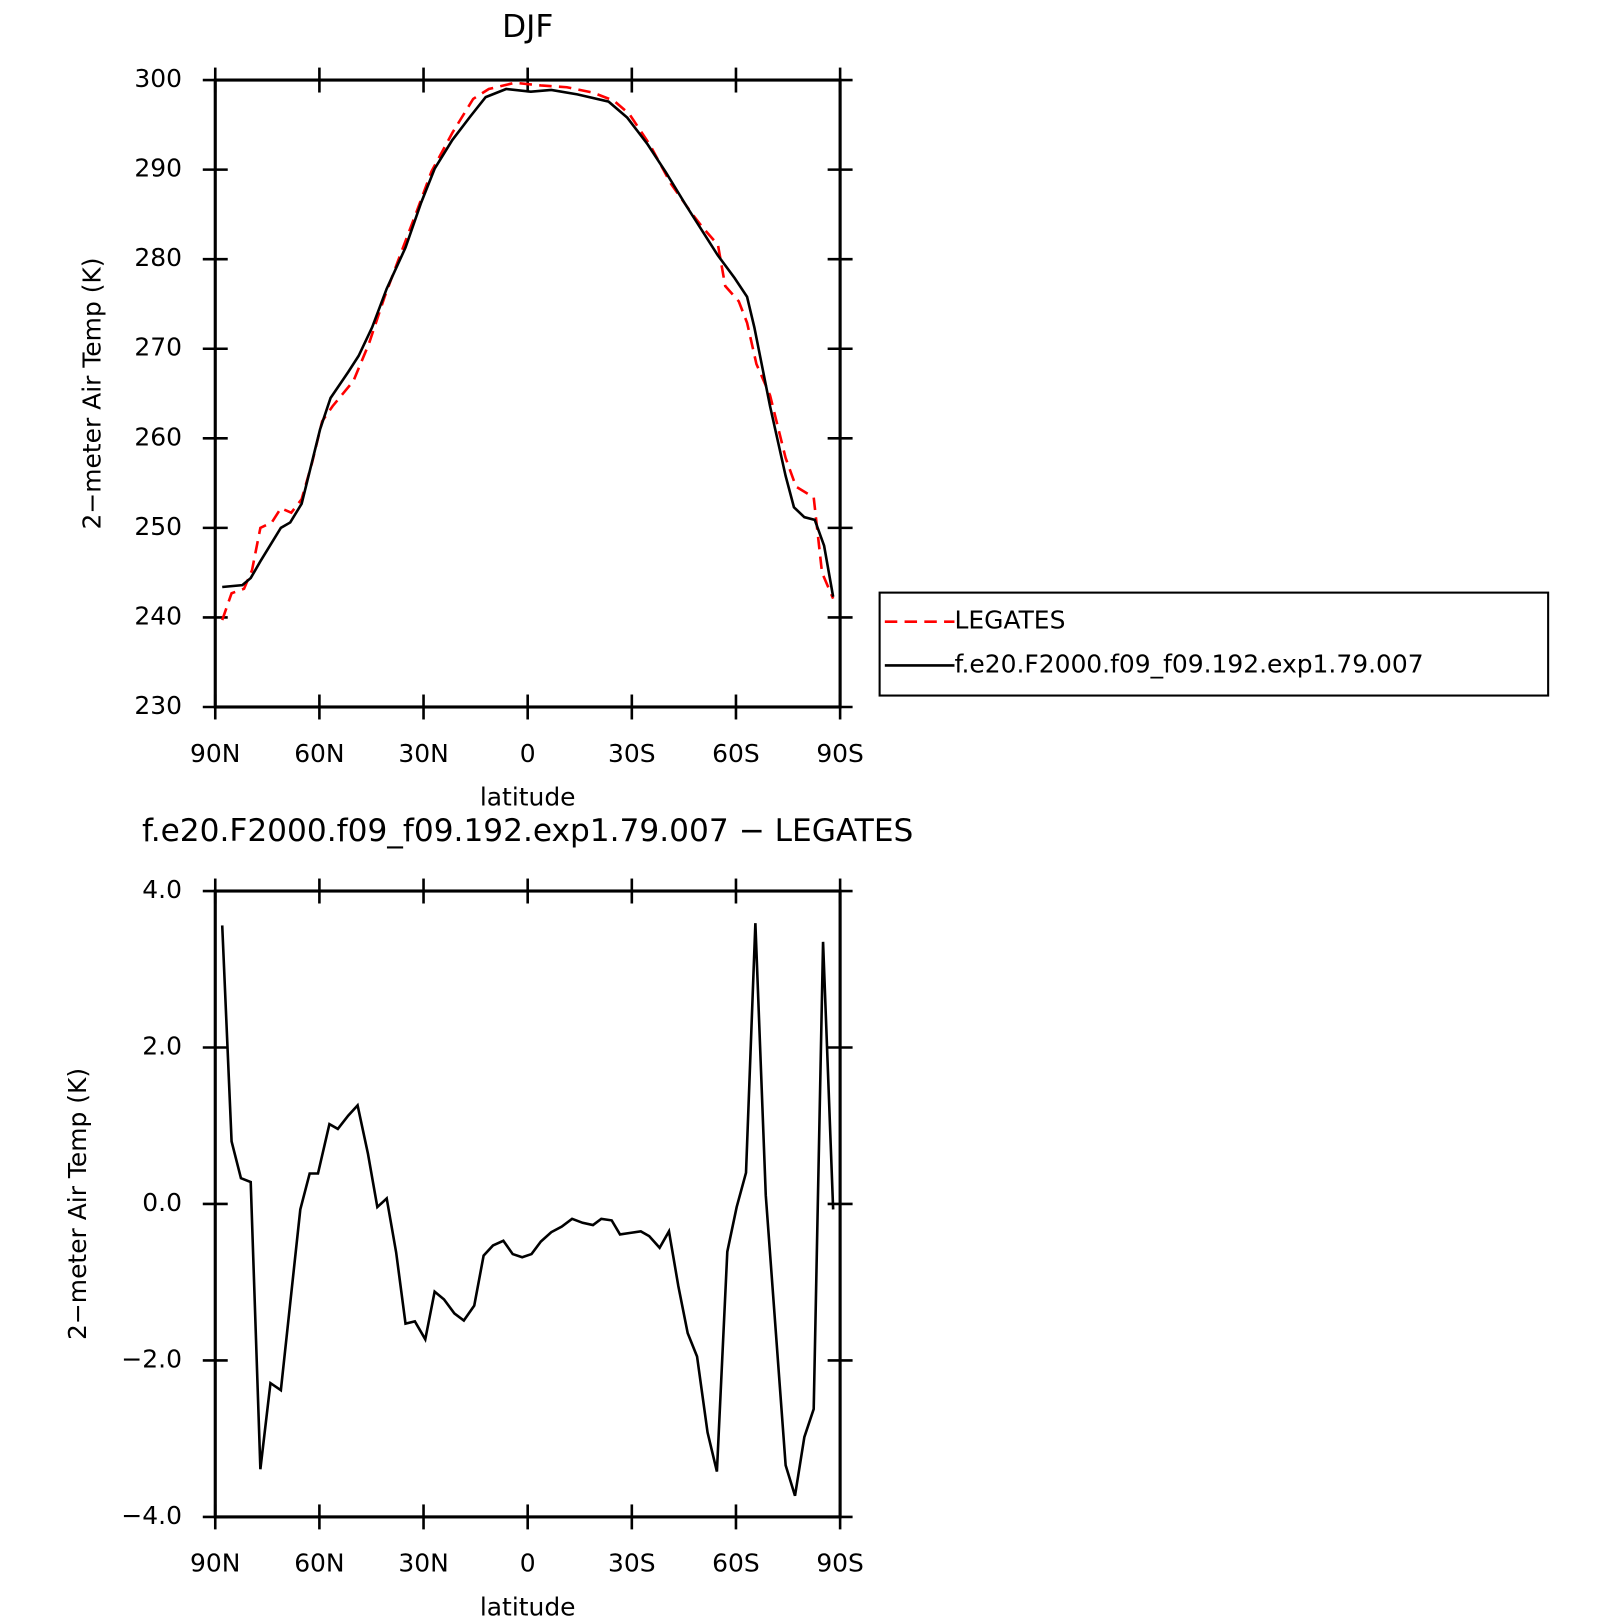  What do you see at coordinates (151, 1515) in the screenshot?
I see `y-tick-label: −4.0` at bounding box center [151, 1515].